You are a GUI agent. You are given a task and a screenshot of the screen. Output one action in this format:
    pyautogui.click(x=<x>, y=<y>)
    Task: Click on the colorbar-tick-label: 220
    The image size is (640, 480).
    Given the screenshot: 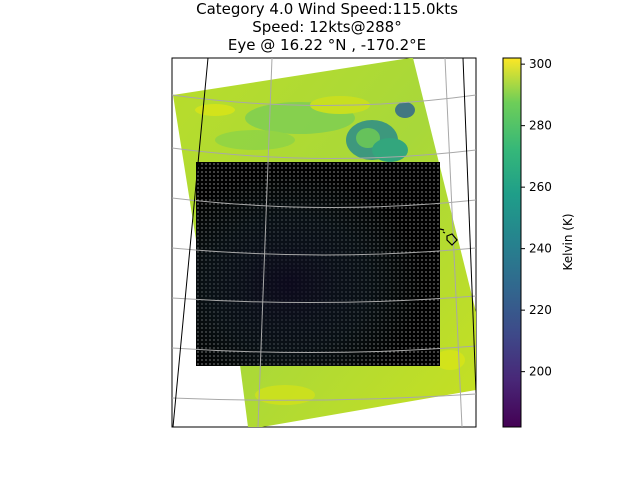 What is the action you would take?
    pyautogui.click(x=540, y=310)
    